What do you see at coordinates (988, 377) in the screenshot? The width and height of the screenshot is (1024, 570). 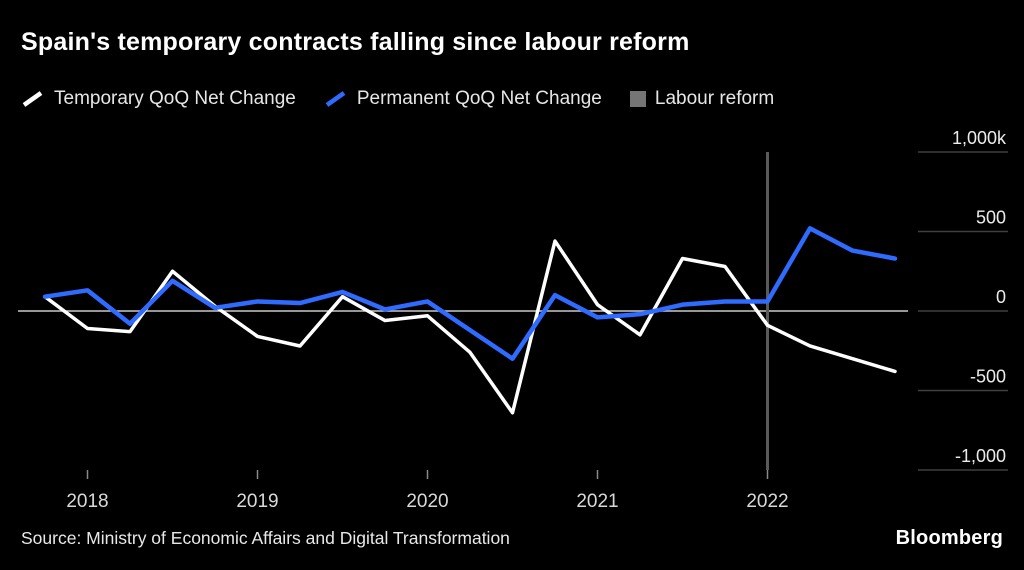 I see `y-axis-label: -500` at bounding box center [988, 377].